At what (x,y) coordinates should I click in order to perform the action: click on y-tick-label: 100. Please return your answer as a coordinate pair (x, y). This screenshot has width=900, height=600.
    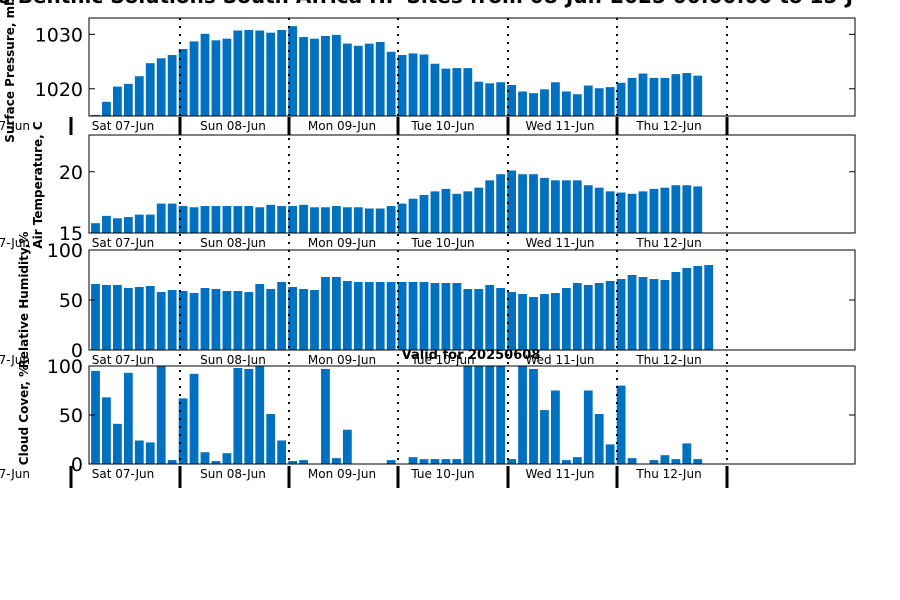
    Looking at the image, I should click on (65, 367).